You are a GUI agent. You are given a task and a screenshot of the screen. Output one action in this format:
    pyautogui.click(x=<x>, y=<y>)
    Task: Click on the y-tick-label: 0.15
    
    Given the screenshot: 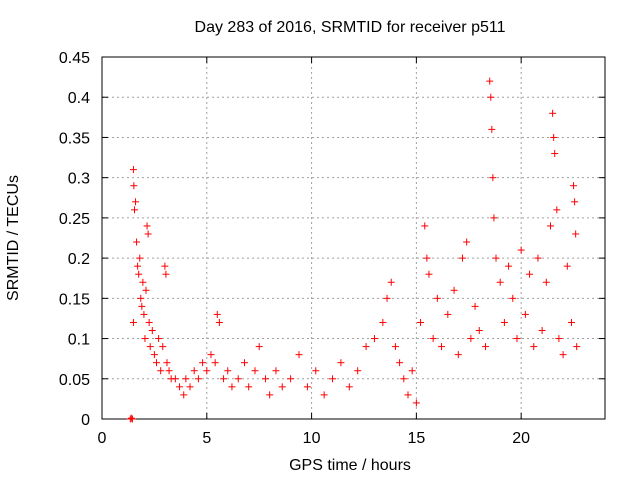 What is the action you would take?
    pyautogui.click(x=74, y=299)
    